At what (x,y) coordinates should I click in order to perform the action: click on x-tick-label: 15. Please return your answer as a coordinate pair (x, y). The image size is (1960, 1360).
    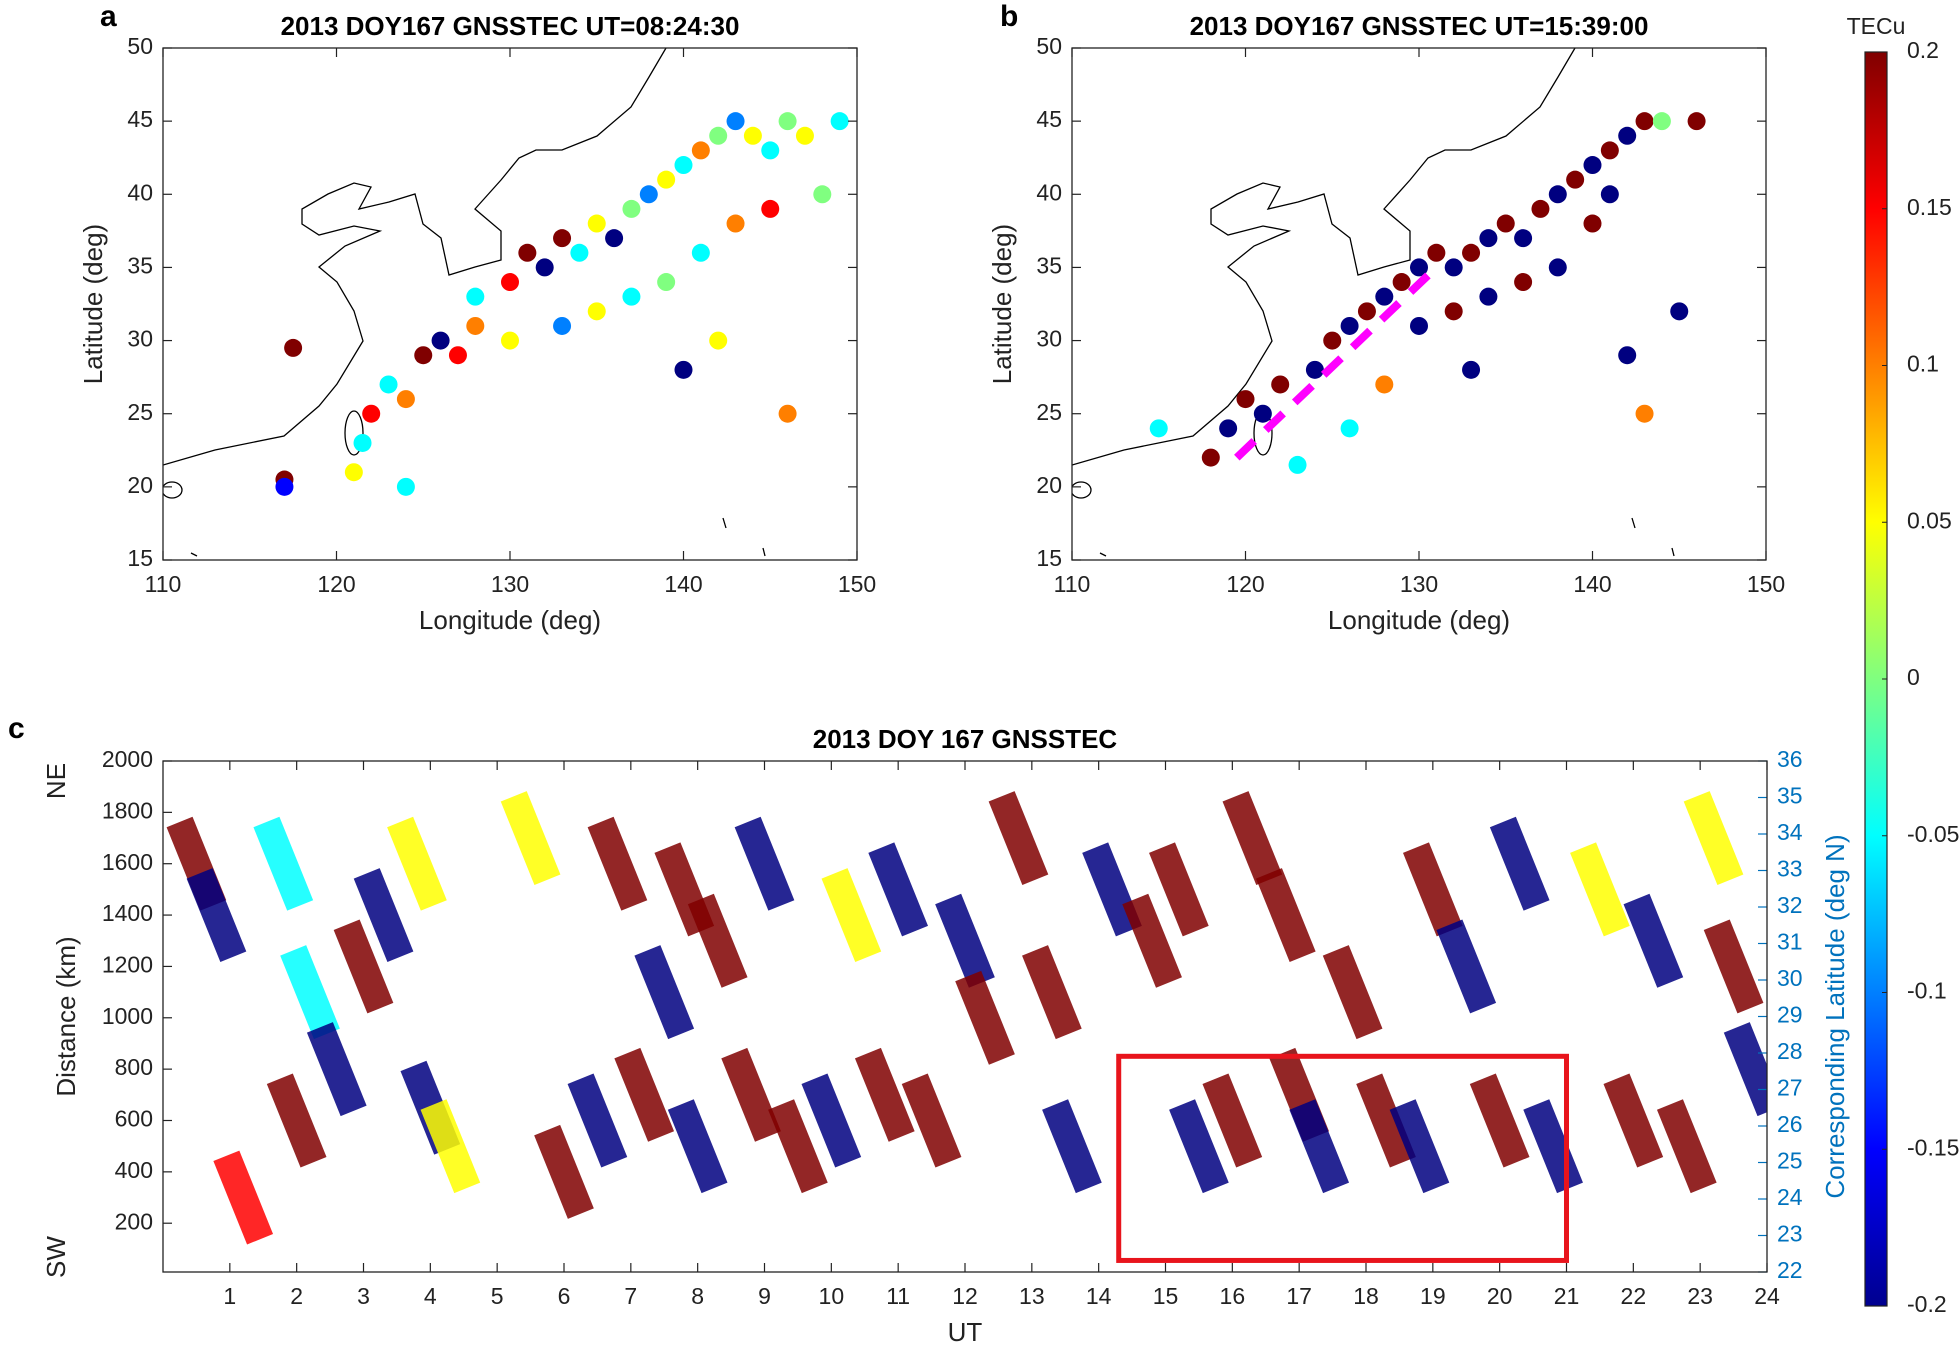
    Looking at the image, I should click on (1166, 1296).